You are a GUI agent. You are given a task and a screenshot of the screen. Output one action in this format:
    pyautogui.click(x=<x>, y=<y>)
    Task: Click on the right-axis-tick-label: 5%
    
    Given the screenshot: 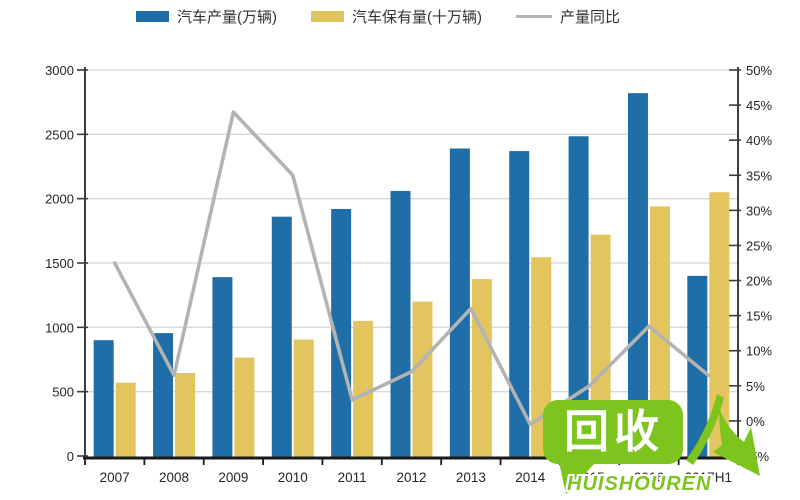 What is the action you would take?
    pyautogui.click(x=755, y=386)
    